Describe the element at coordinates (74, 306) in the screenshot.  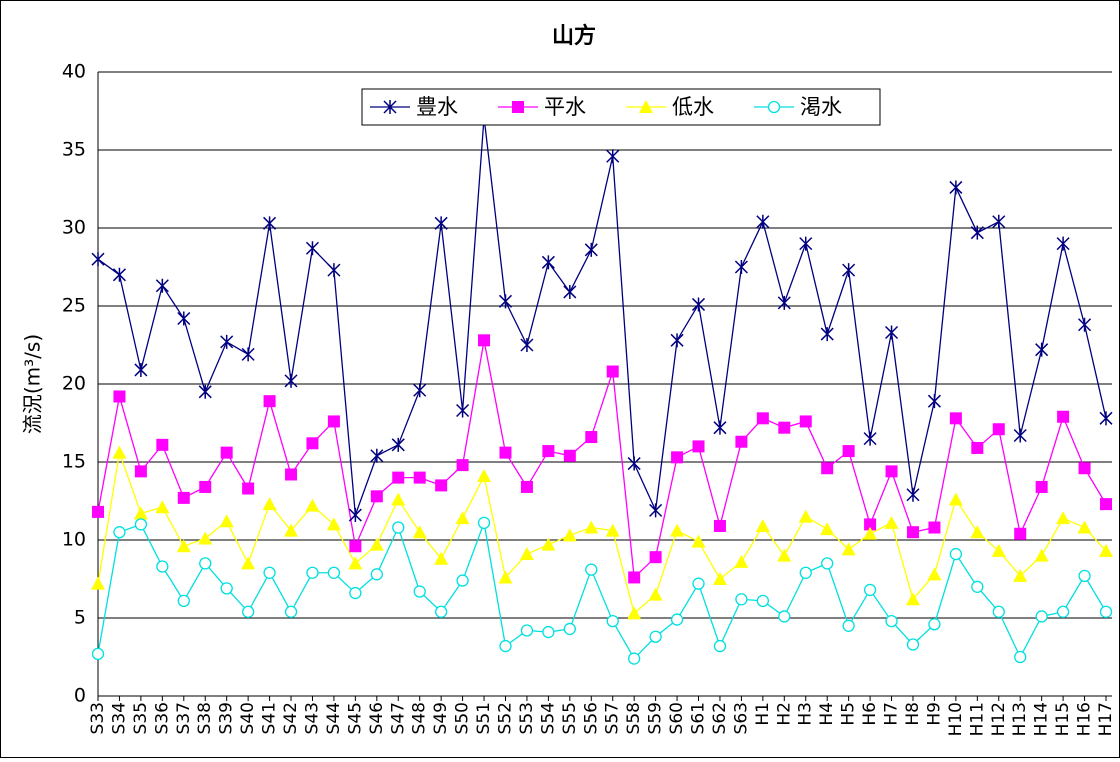
I see `y-tick-label: 25` at that location.